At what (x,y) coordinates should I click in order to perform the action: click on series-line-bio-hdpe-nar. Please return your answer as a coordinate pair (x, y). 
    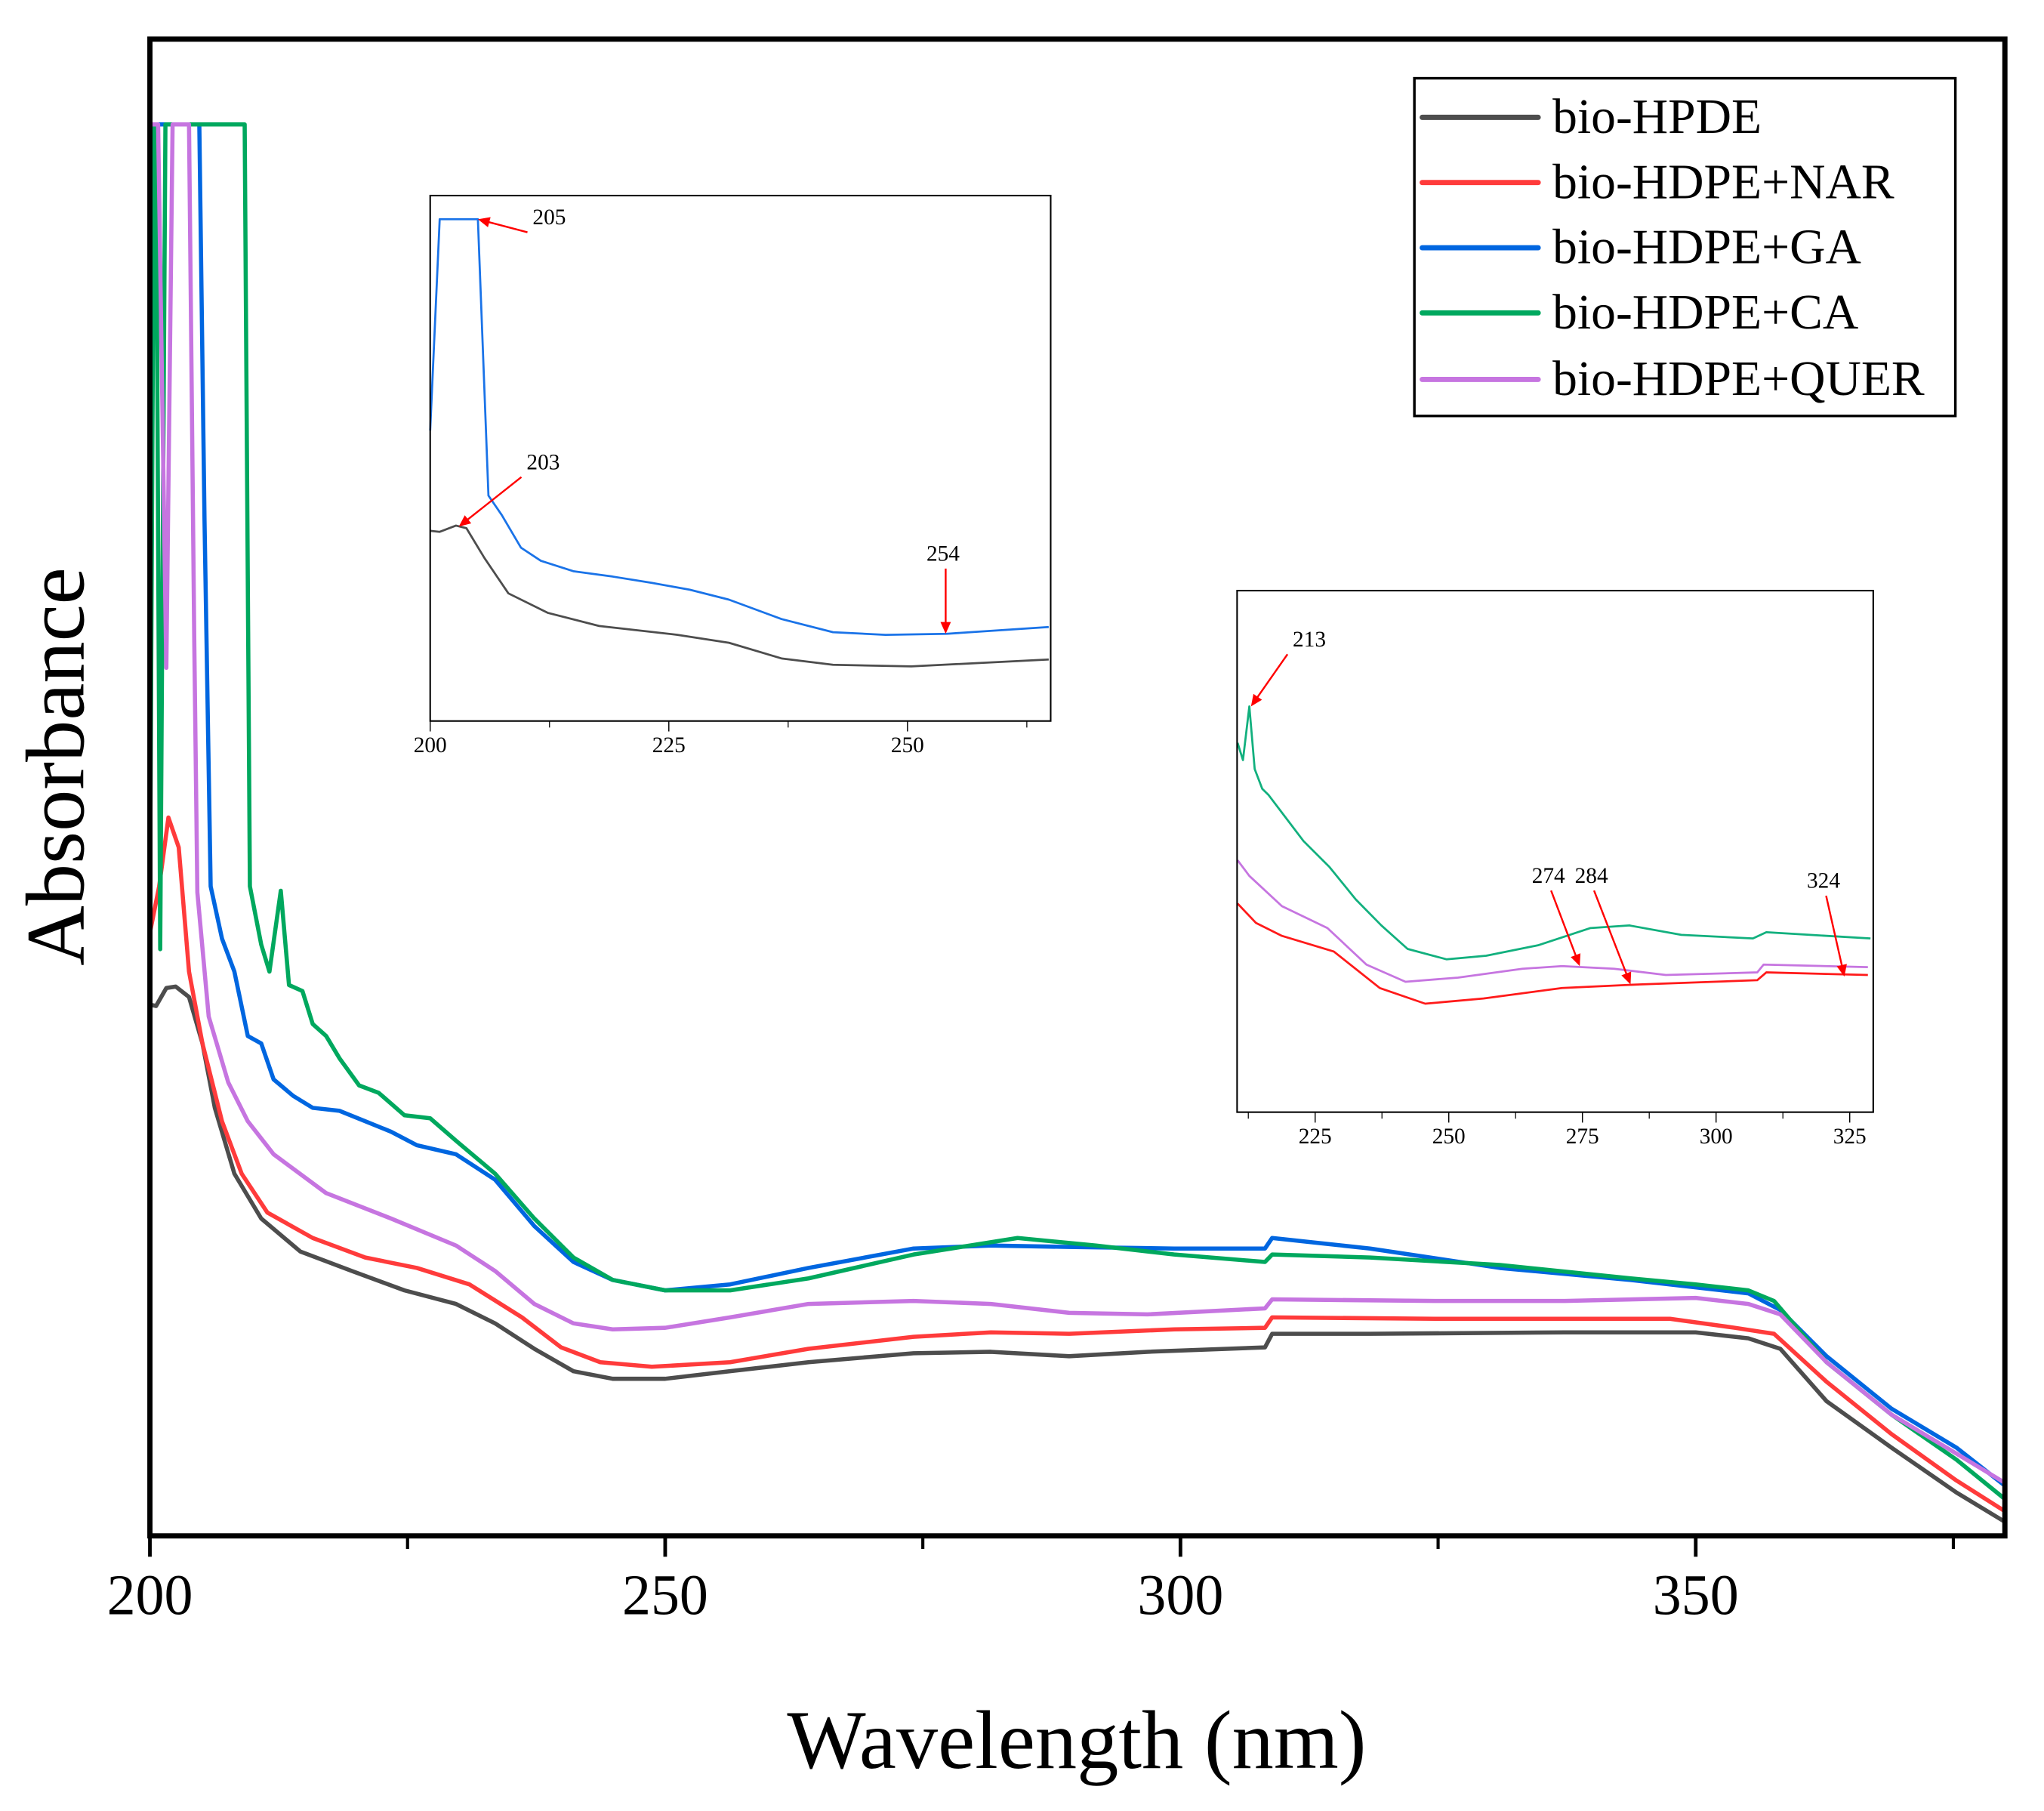
    Looking at the image, I should click on (1553, 953).